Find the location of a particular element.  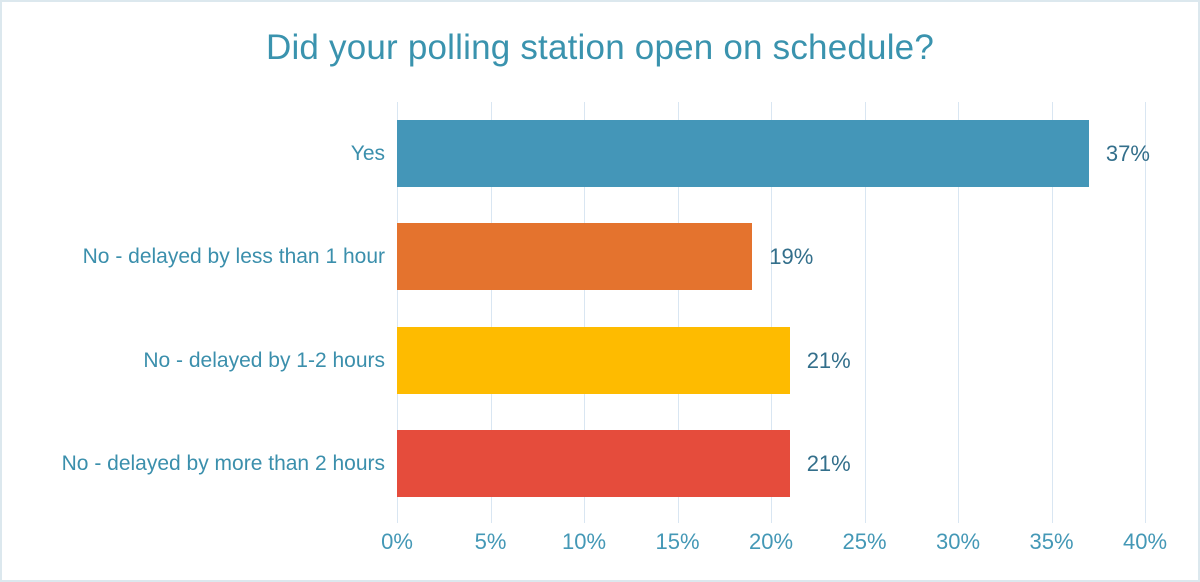

x-axis-tick-label: 35% is located at coordinates (1051, 541).